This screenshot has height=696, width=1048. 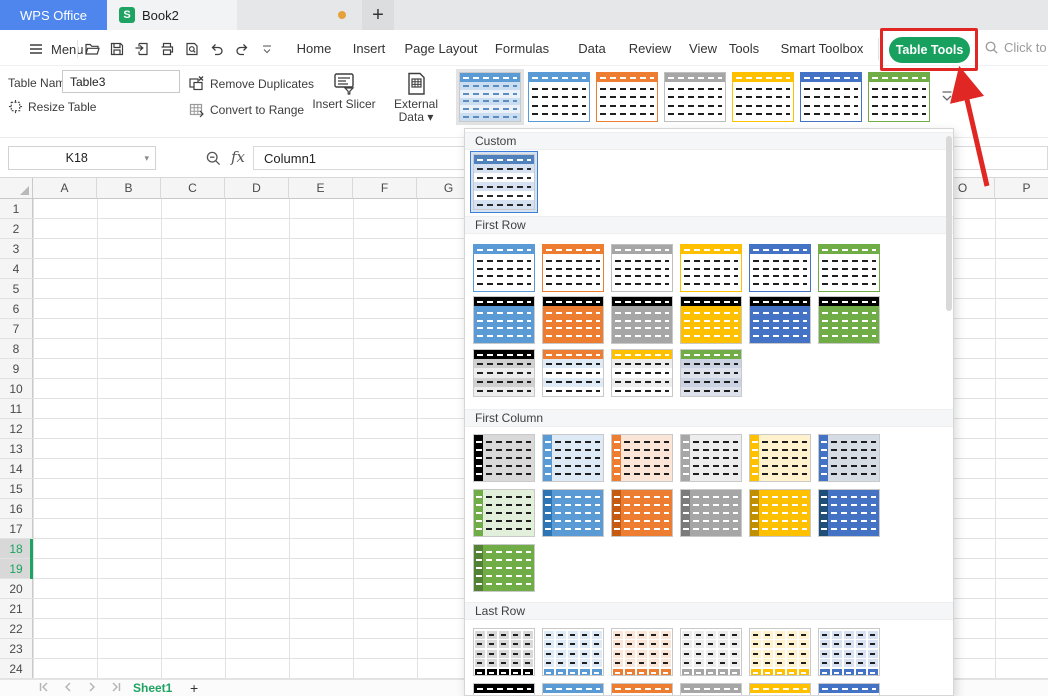 What do you see at coordinates (116, 687) in the screenshot?
I see `last-sheet-icon` at bounding box center [116, 687].